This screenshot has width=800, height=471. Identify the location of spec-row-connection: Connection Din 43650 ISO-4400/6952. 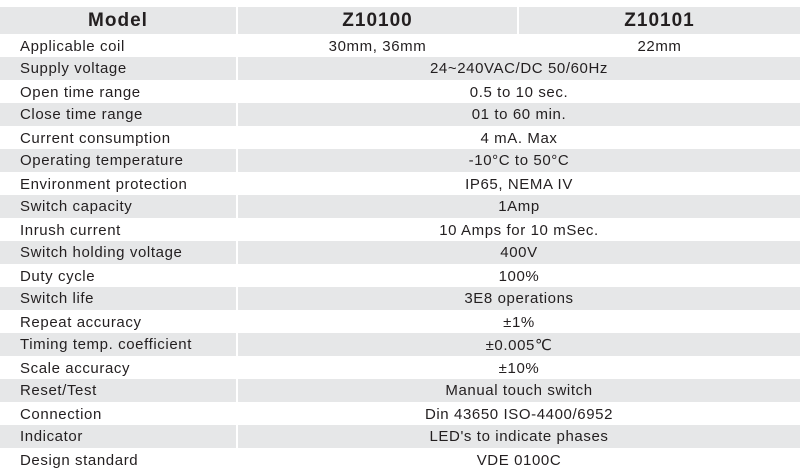
(400, 413).